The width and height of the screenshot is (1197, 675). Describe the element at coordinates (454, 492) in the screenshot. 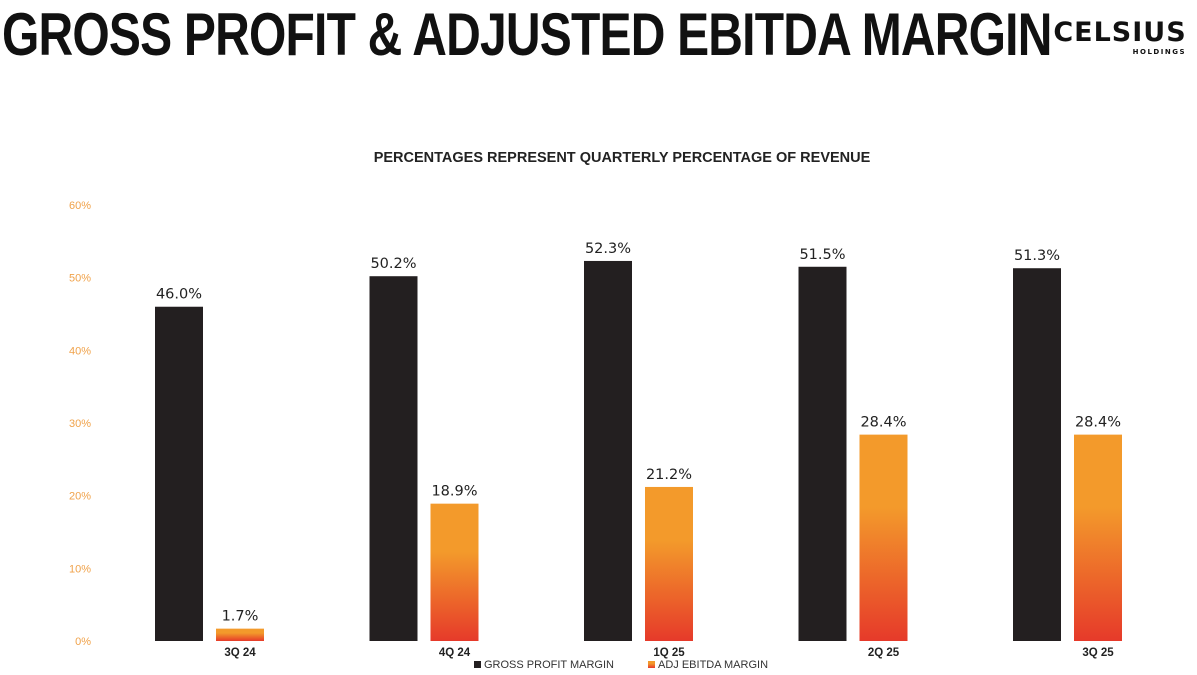

I see `bar-value-label: 18.9%` at that location.